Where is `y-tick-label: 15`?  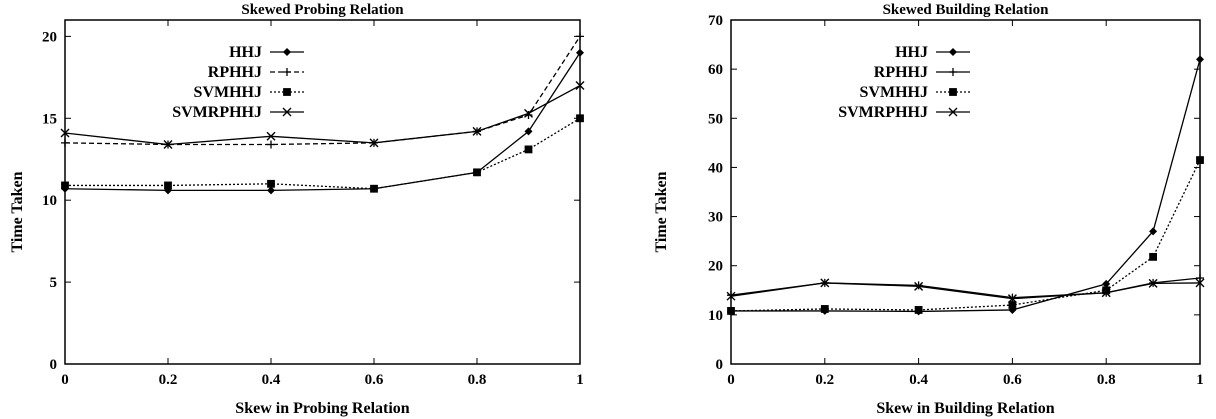 y-tick-label: 15 is located at coordinates (49, 119).